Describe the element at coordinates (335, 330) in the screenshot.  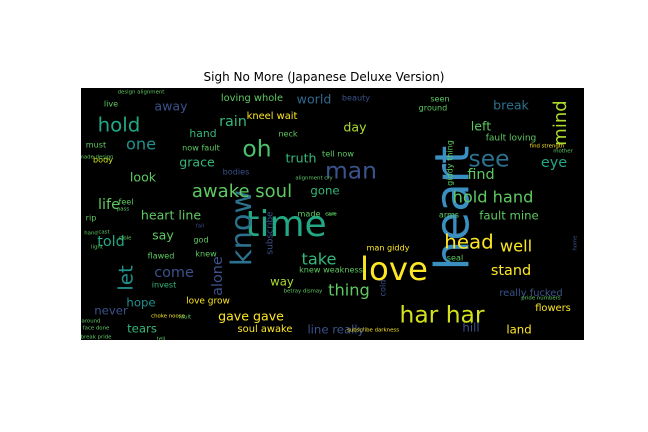
I see `word-line-really: line really` at that location.